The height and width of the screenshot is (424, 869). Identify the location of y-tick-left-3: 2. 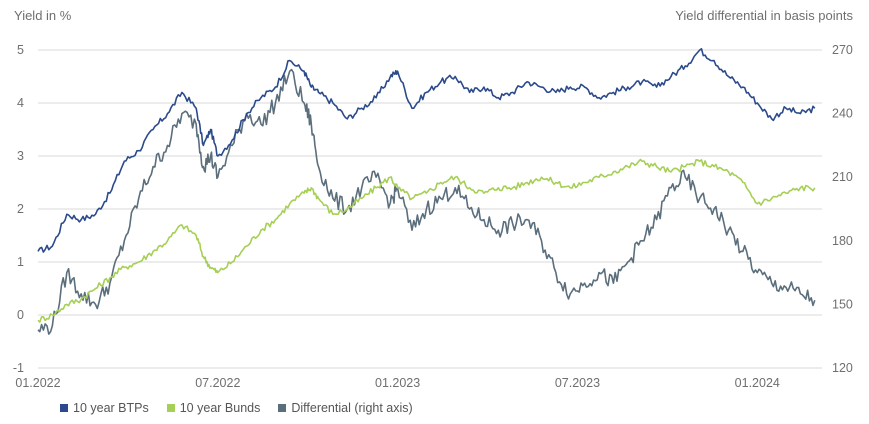
(20, 209).